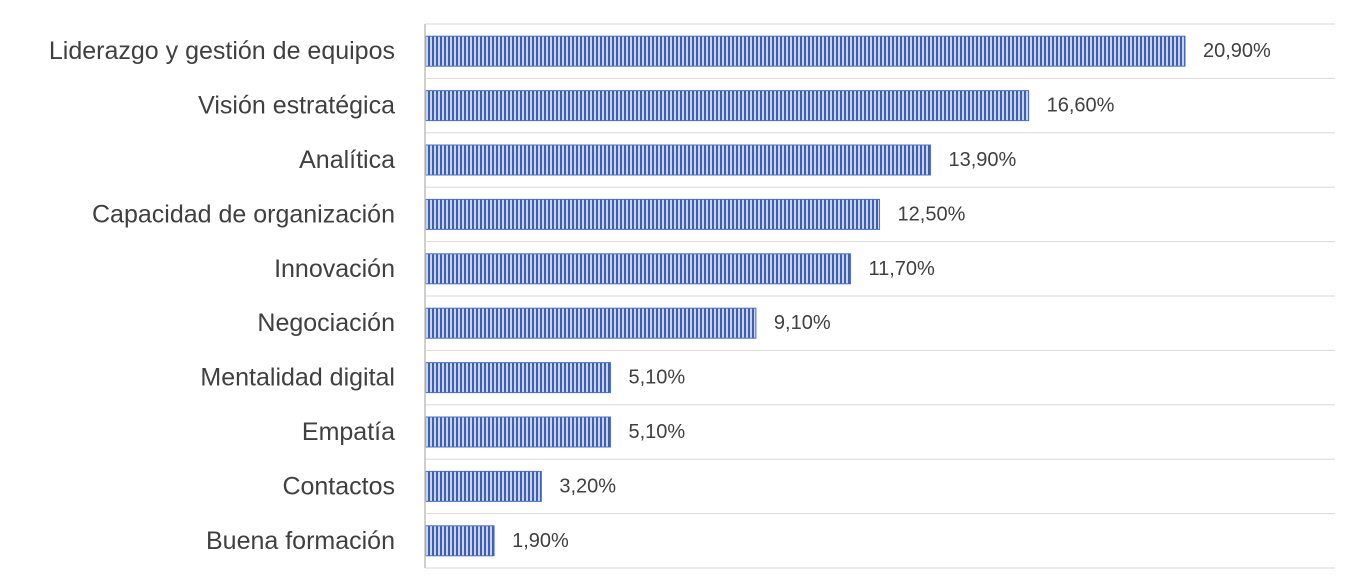 This screenshot has height=588, width=1362. I want to click on category-label: Liderazgo y gestión de equipos, so click(222, 51).